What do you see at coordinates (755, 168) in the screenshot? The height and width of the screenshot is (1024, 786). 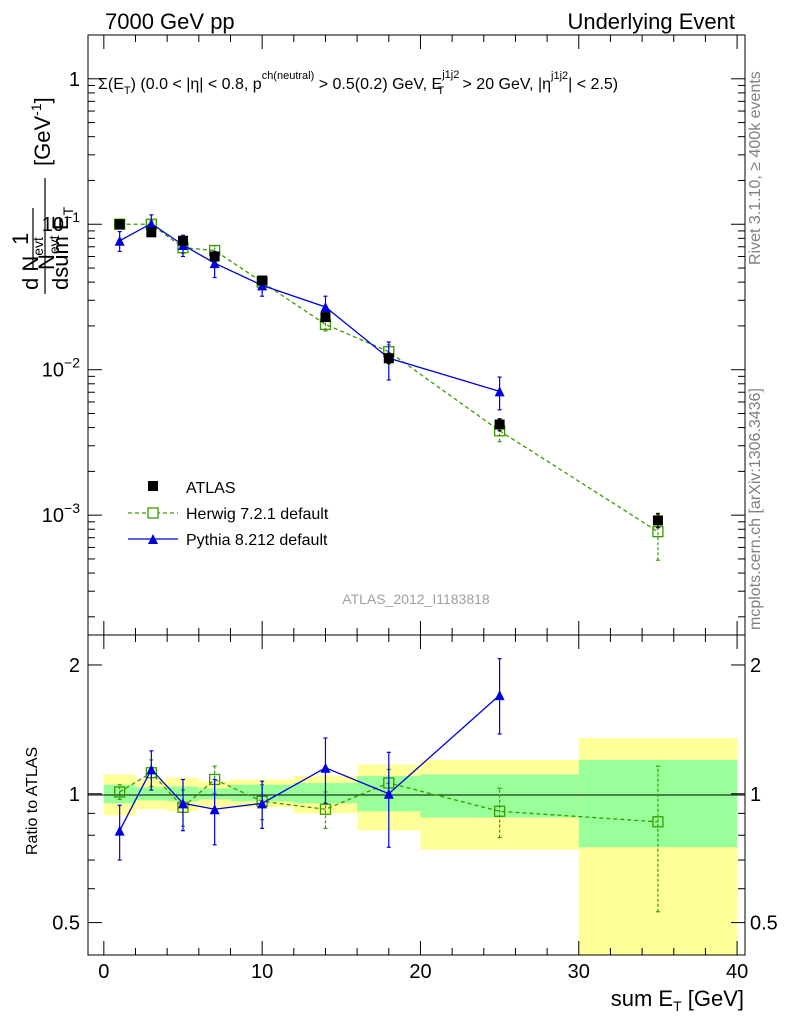 I see `rivet-label: Rivet 3.1.10, ≥ 400k events` at bounding box center [755, 168].